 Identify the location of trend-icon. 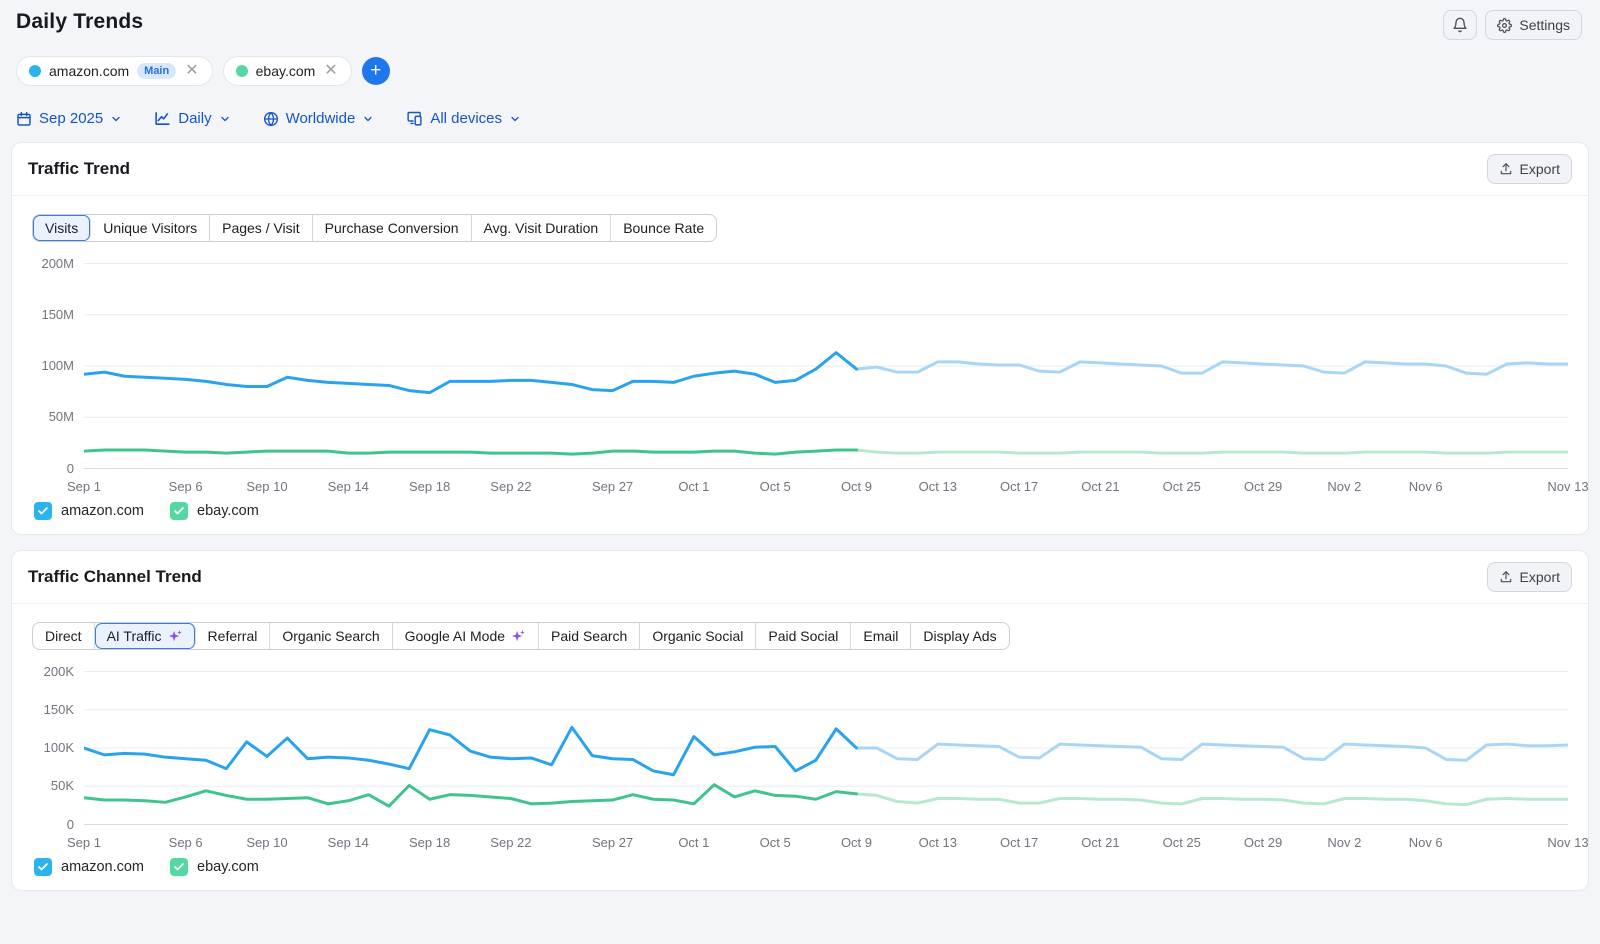
(162, 118).